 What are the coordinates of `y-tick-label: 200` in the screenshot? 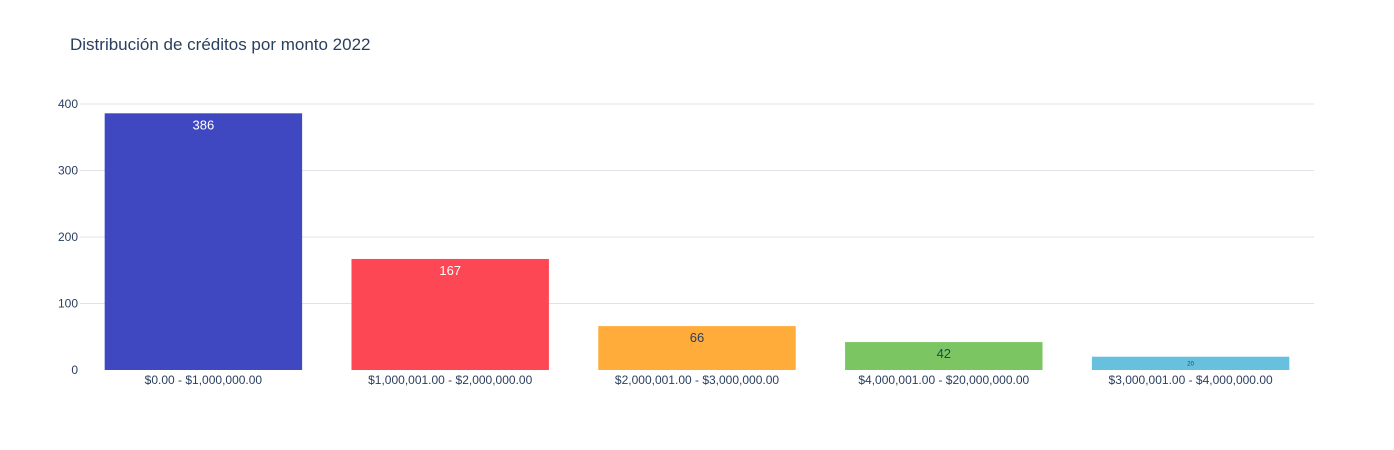 It's located at (68, 237).